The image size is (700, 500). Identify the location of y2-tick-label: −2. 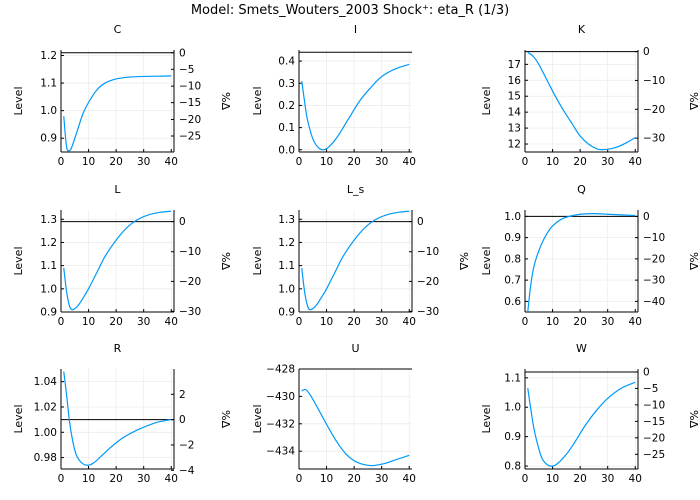
(186, 445).